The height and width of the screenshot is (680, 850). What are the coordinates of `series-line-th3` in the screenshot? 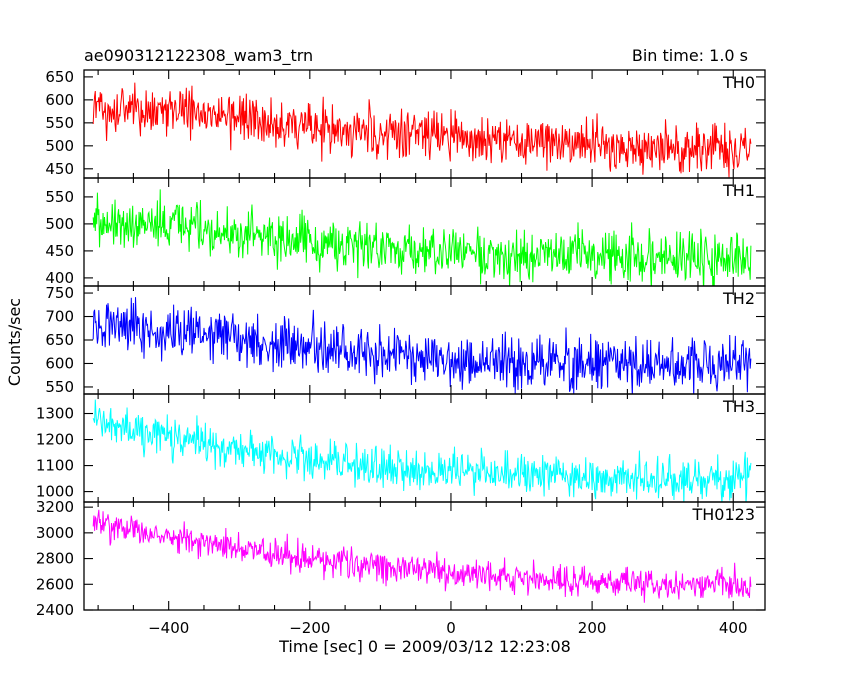 It's located at (422, 450).